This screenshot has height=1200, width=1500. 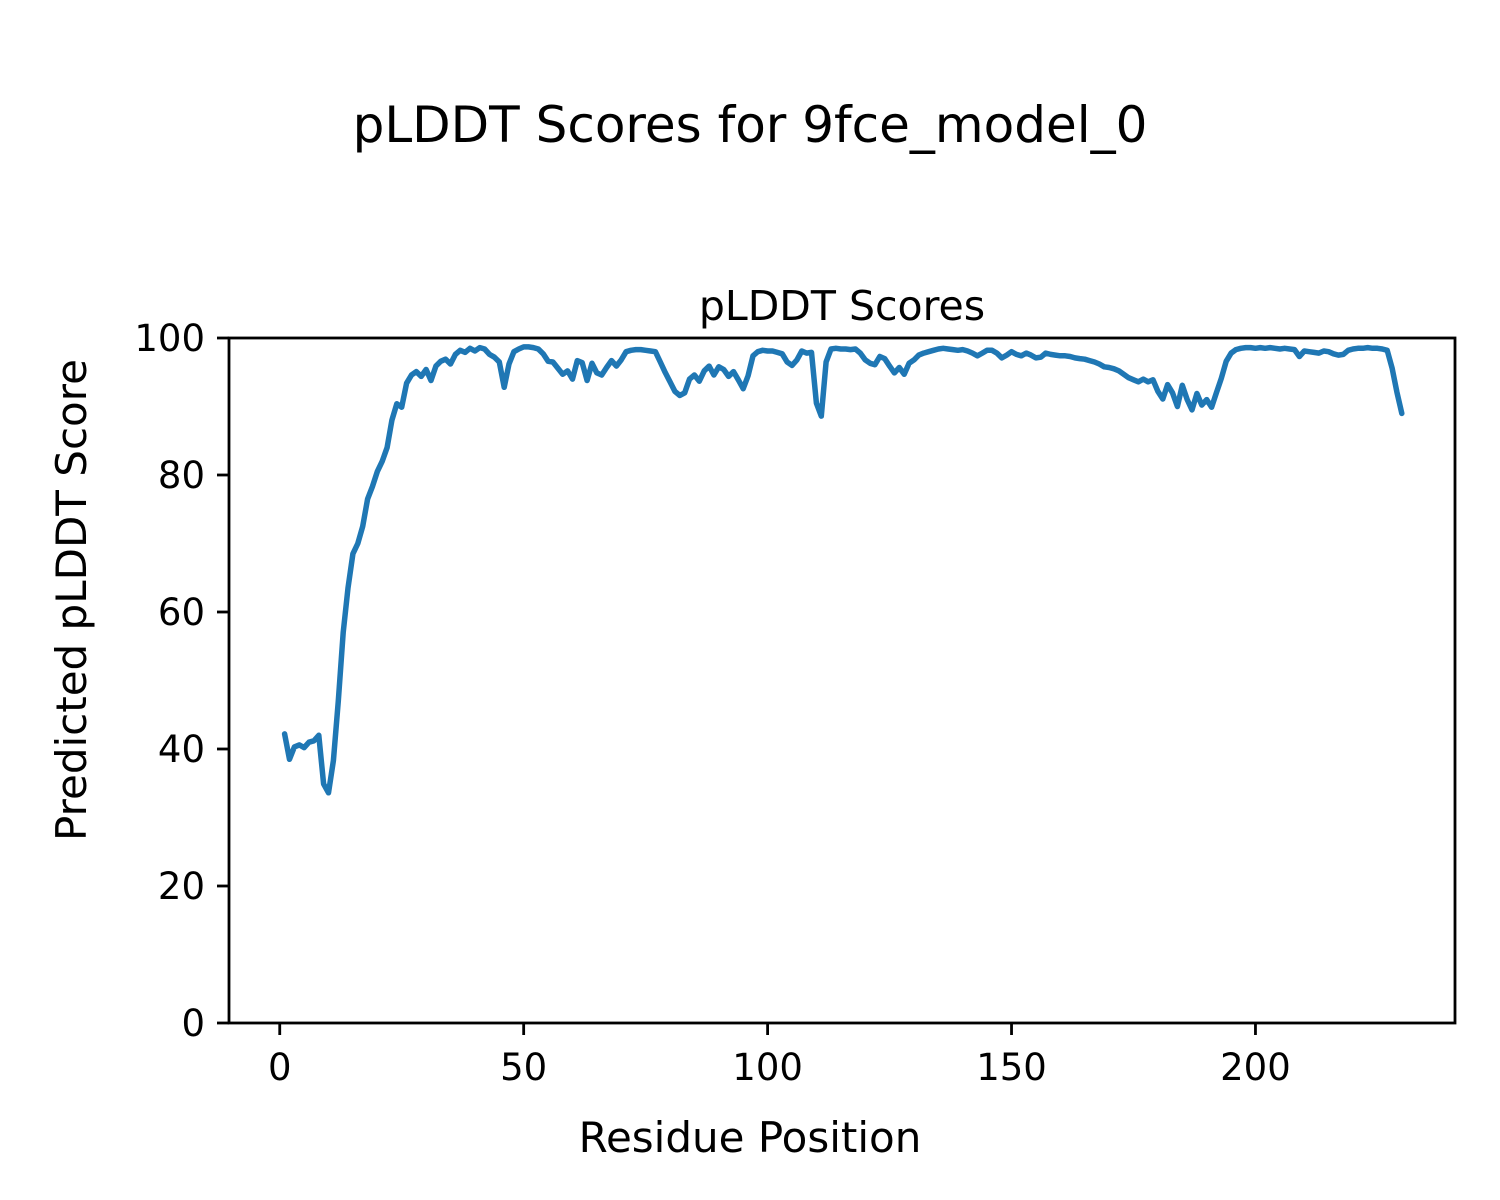 What do you see at coordinates (193, 1023) in the screenshot?
I see `y-tick-label: 0` at bounding box center [193, 1023].